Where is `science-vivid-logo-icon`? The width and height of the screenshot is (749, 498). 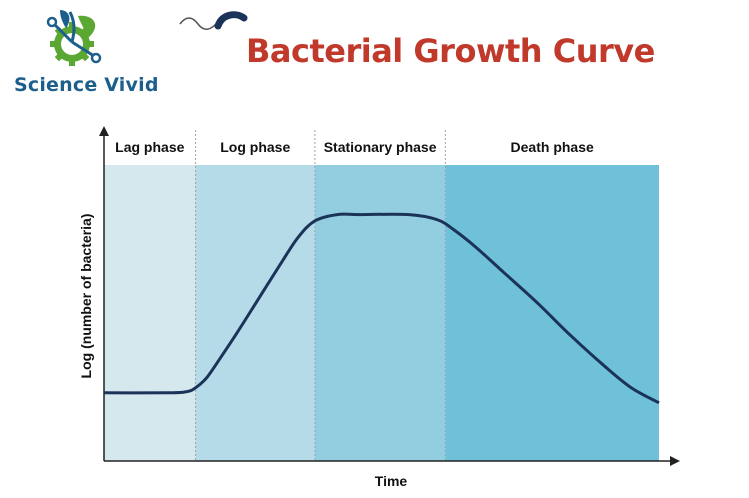 science-vivid-logo-icon is located at coordinates (74, 38).